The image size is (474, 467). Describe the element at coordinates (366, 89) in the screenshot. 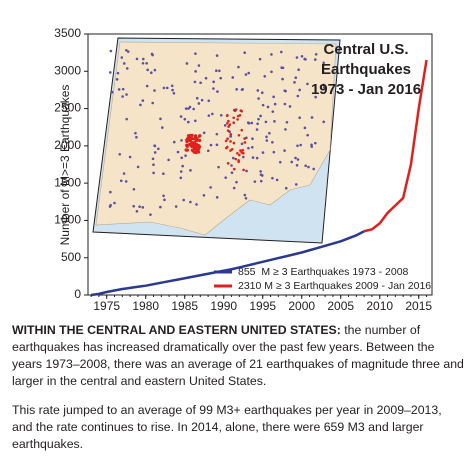

I see `title-line: 1973 - Jan 2016` at that location.